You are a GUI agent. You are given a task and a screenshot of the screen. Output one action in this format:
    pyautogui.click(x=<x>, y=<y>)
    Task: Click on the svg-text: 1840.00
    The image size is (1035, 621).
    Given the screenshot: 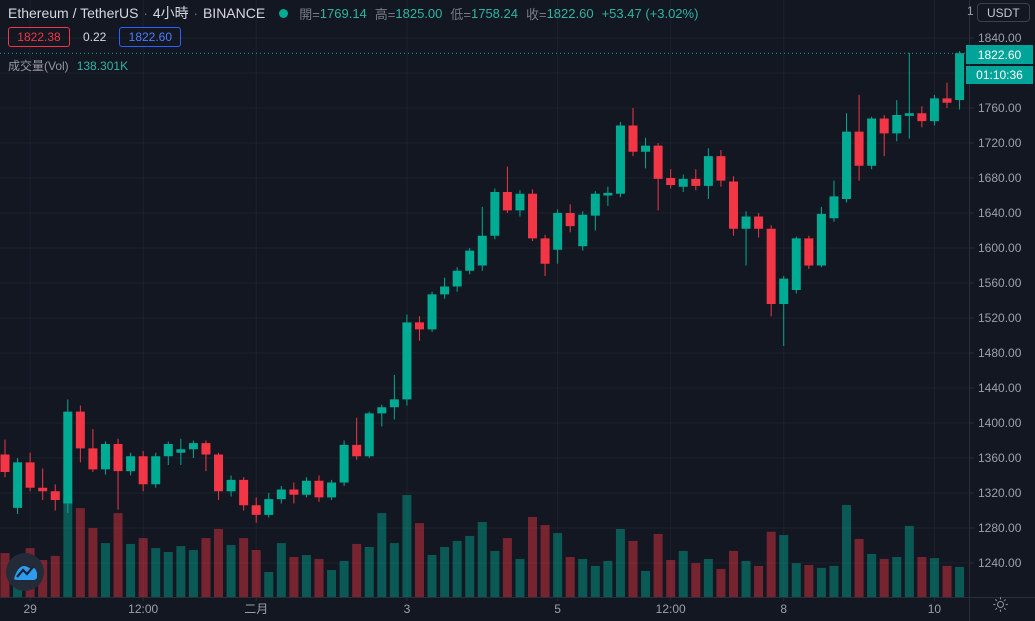 What is the action you would take?
    pyautogui.click(x=1000, y=38)
    